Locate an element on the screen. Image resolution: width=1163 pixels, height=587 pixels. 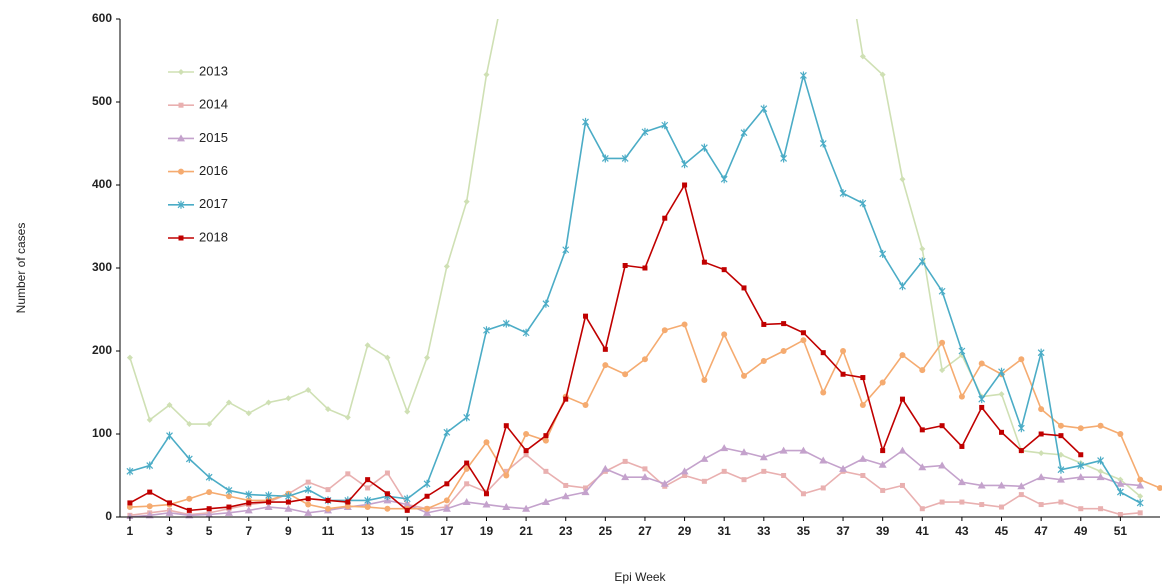
x-tick-label: 13 is located at coordinates (368, 531).